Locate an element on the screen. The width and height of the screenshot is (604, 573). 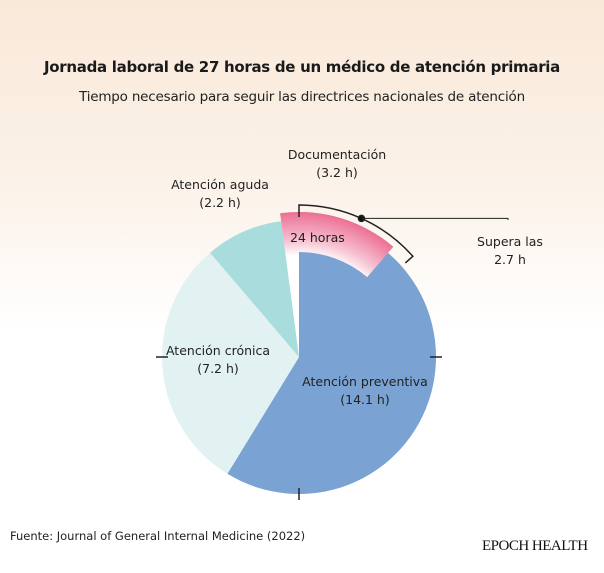
excess-line1: Supera las is located at coordinates (510, 241).